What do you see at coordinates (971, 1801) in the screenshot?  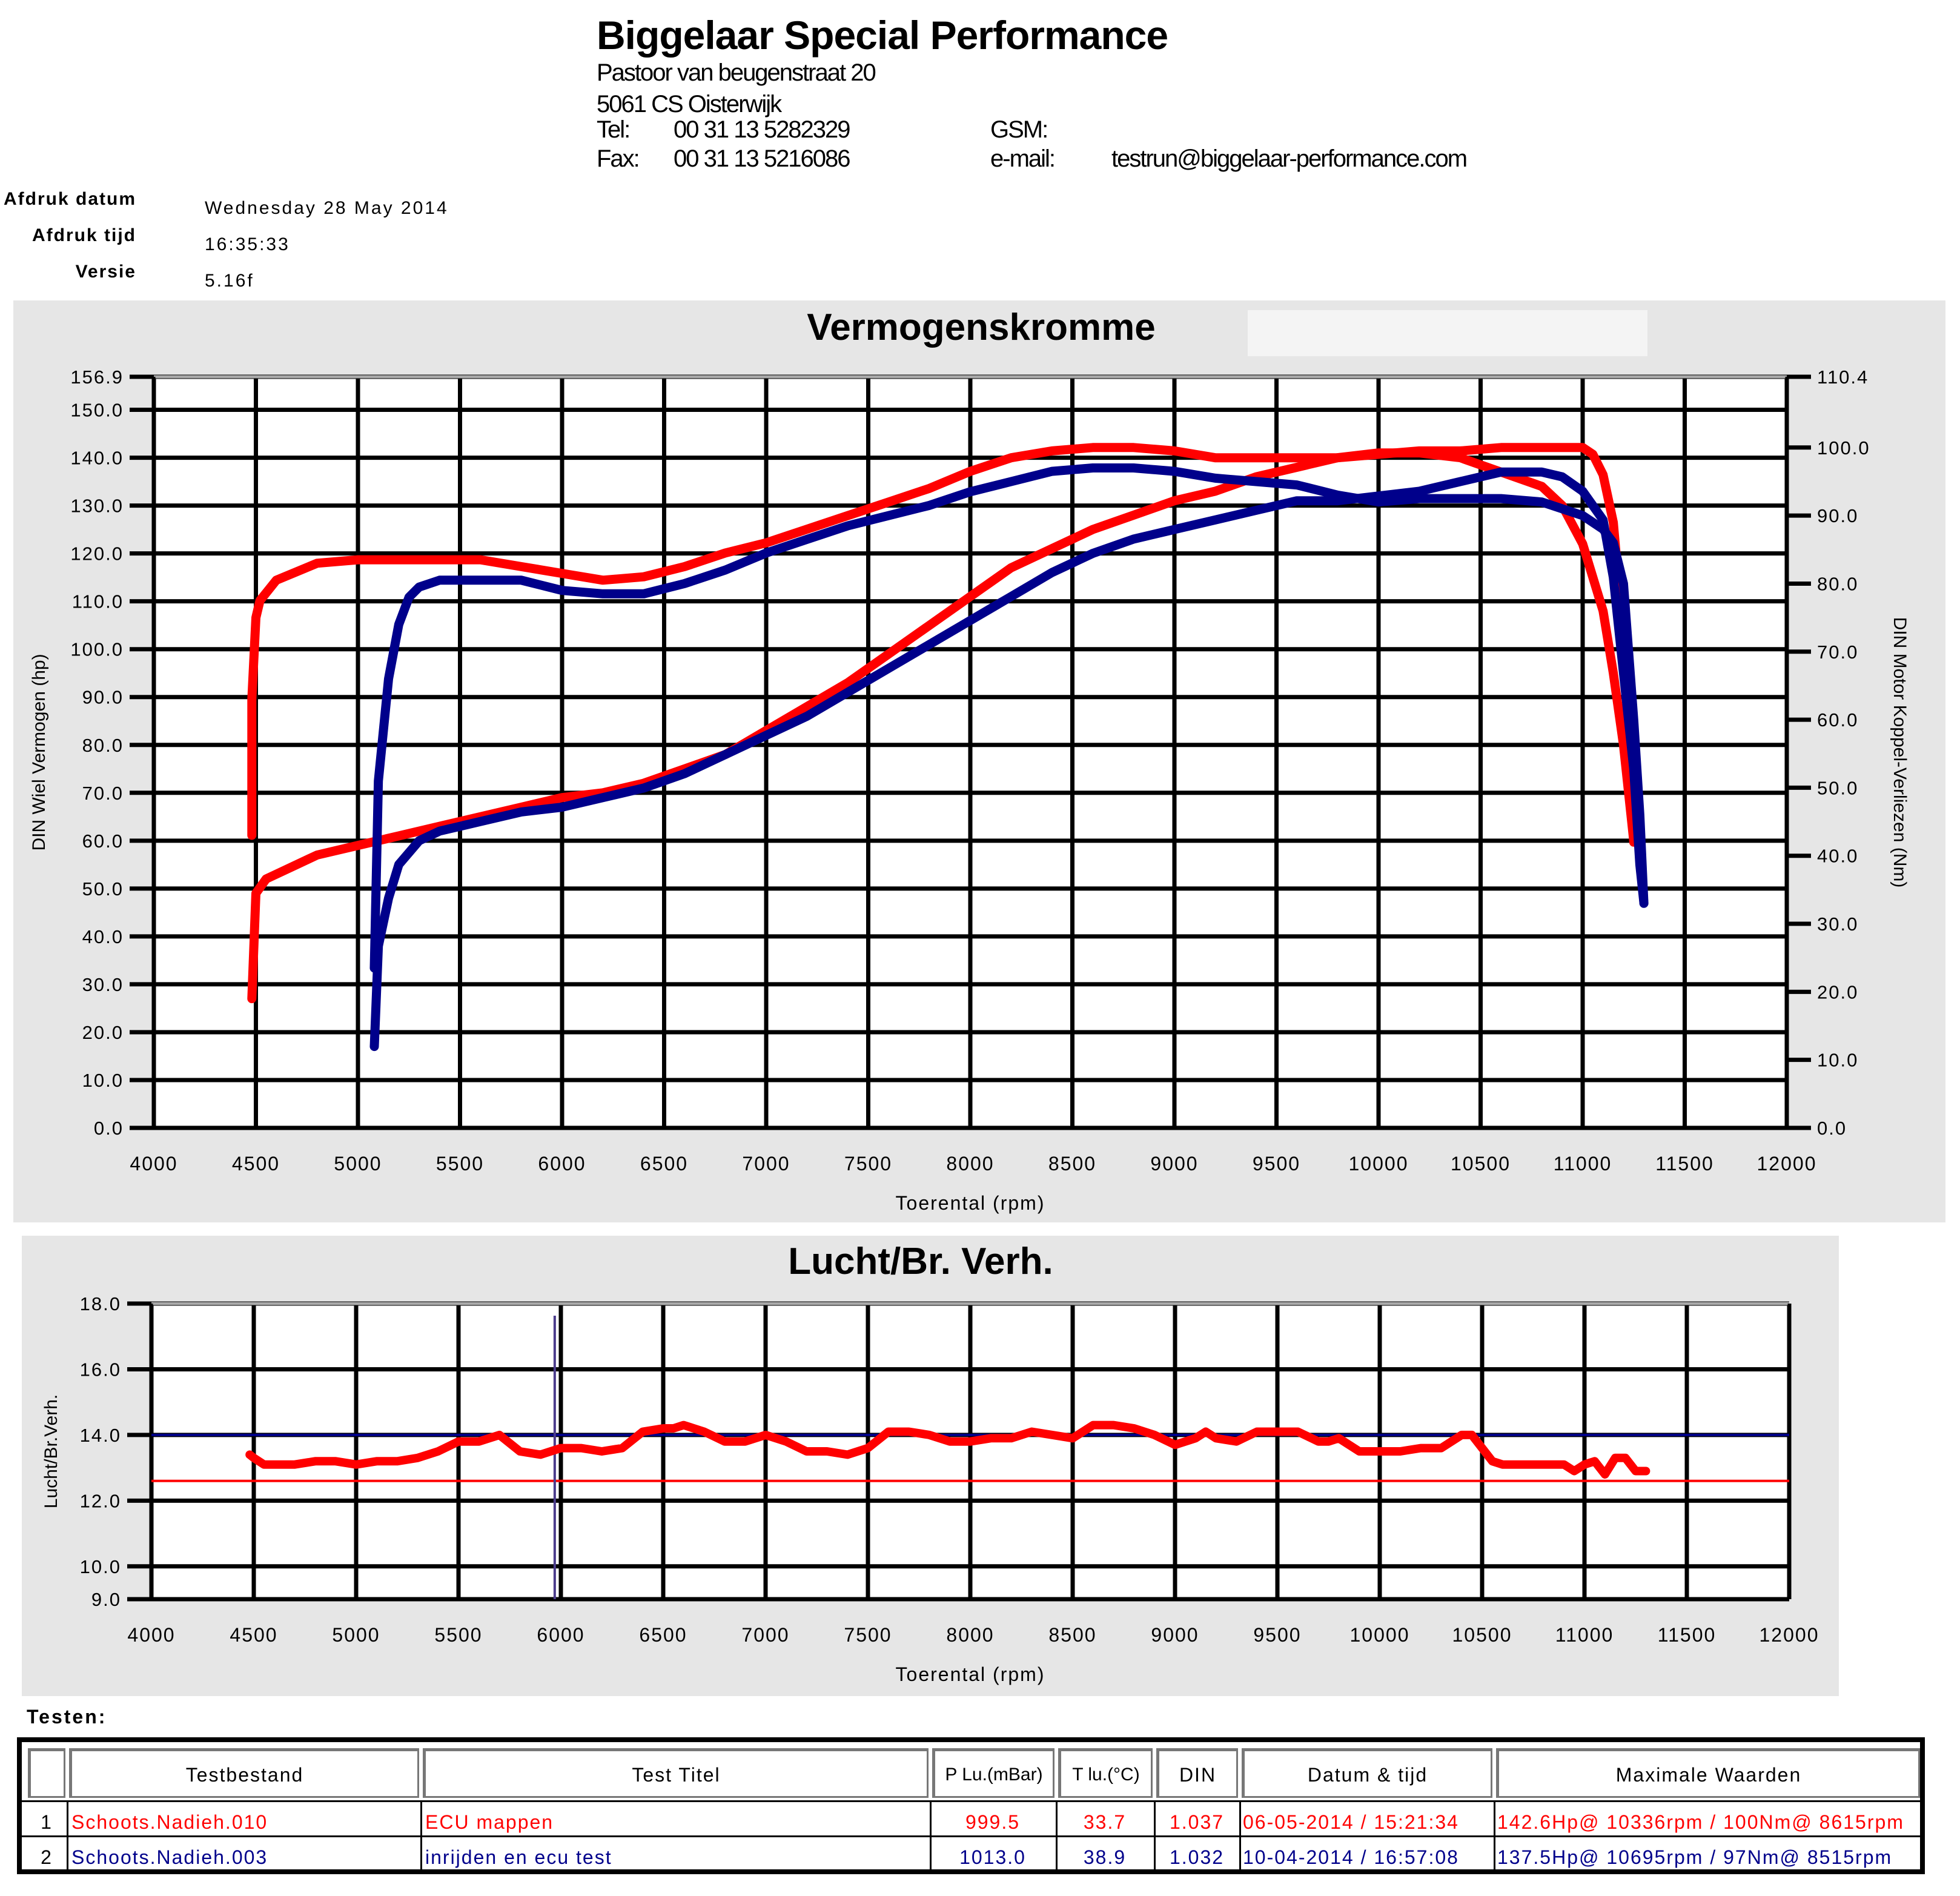 I see `row-divider` at bounding box center [971, 1801].